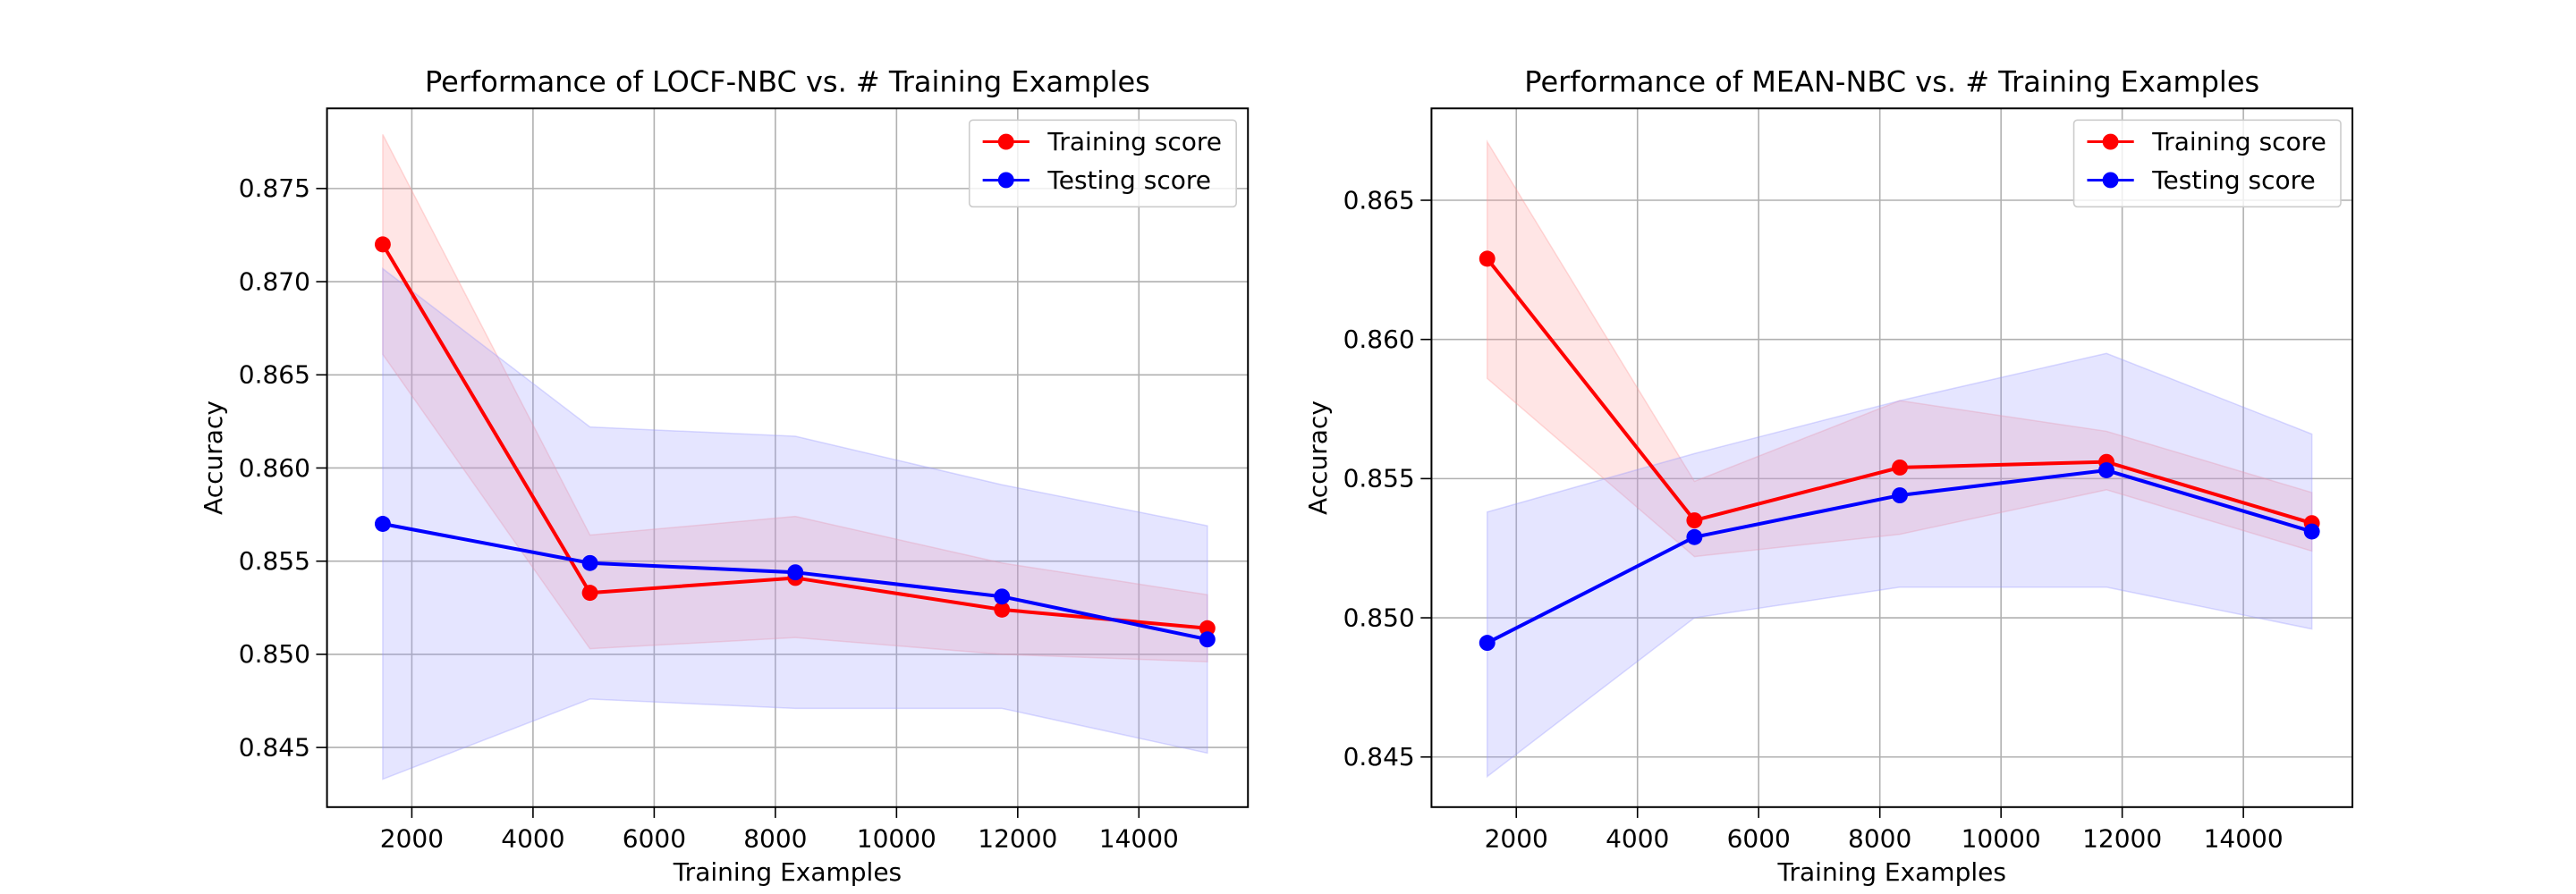 This screenshot has height=894, width=2576. What do you see at coordinates (274, 281) in the screenshot?
I see `panel-0-y-tick-label: 0.870` at bounding box center [274, 281].